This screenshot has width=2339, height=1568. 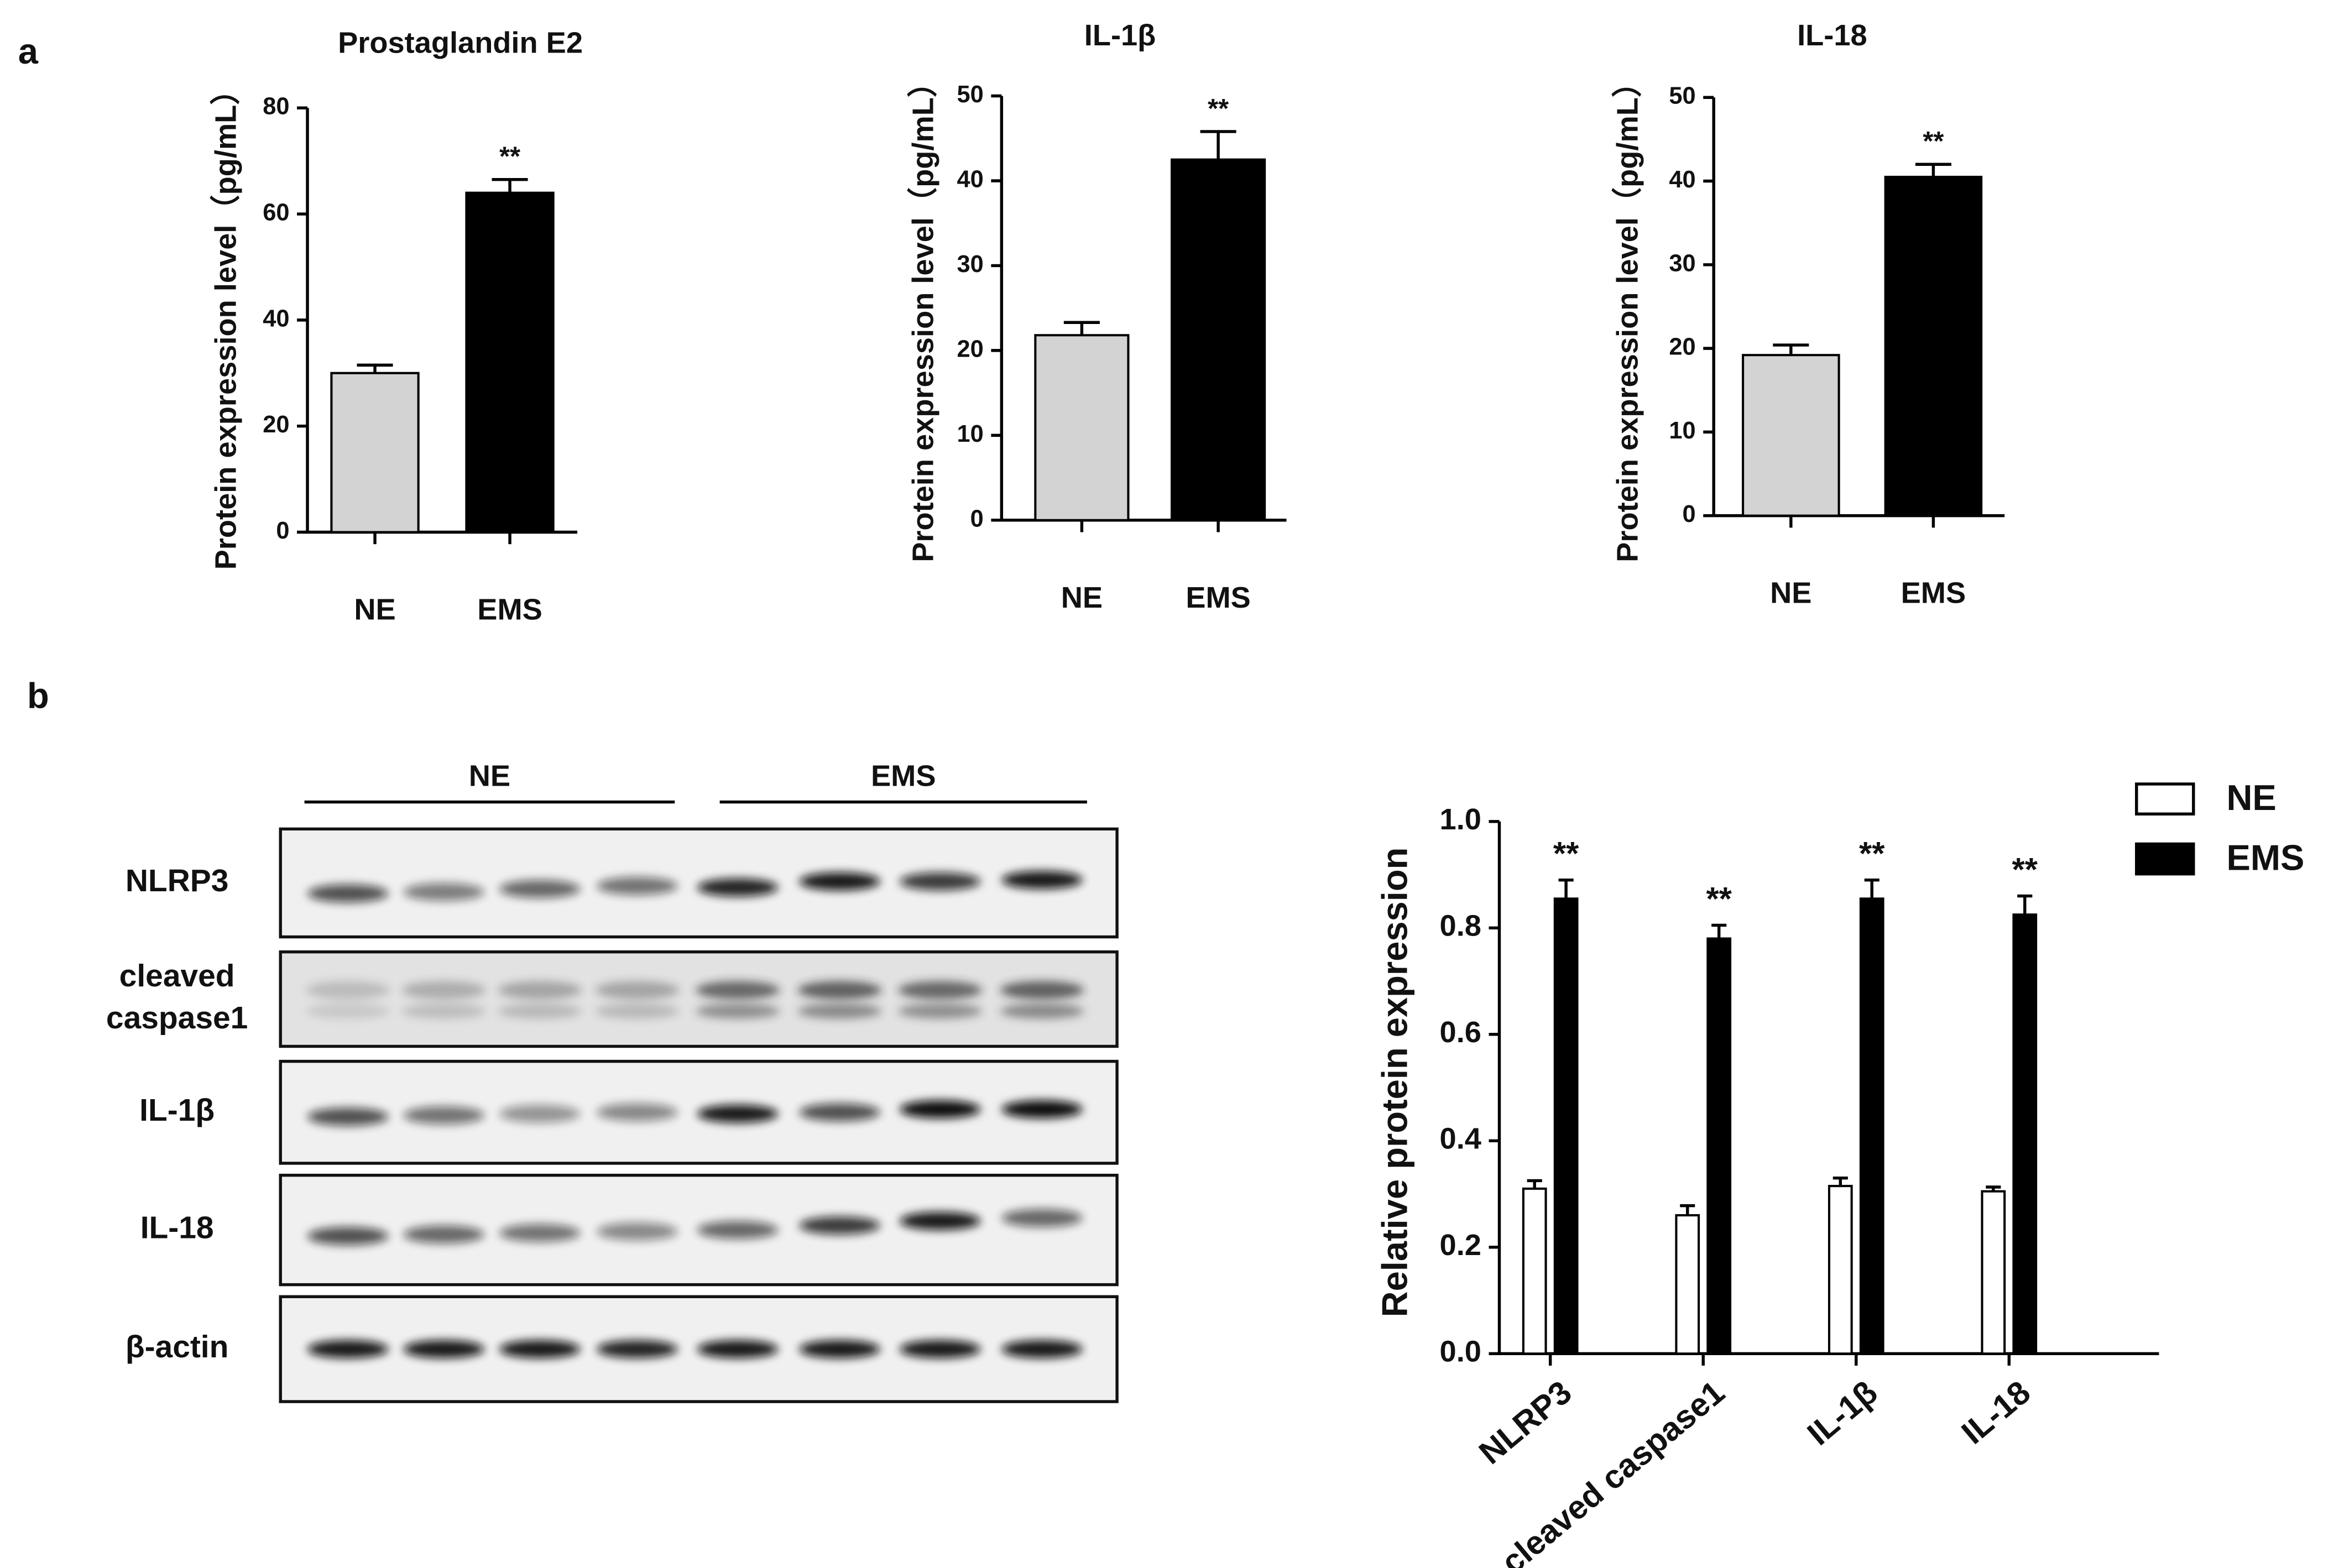 I want to click on y-tick-label: 0, so click(x=1689, y=514).